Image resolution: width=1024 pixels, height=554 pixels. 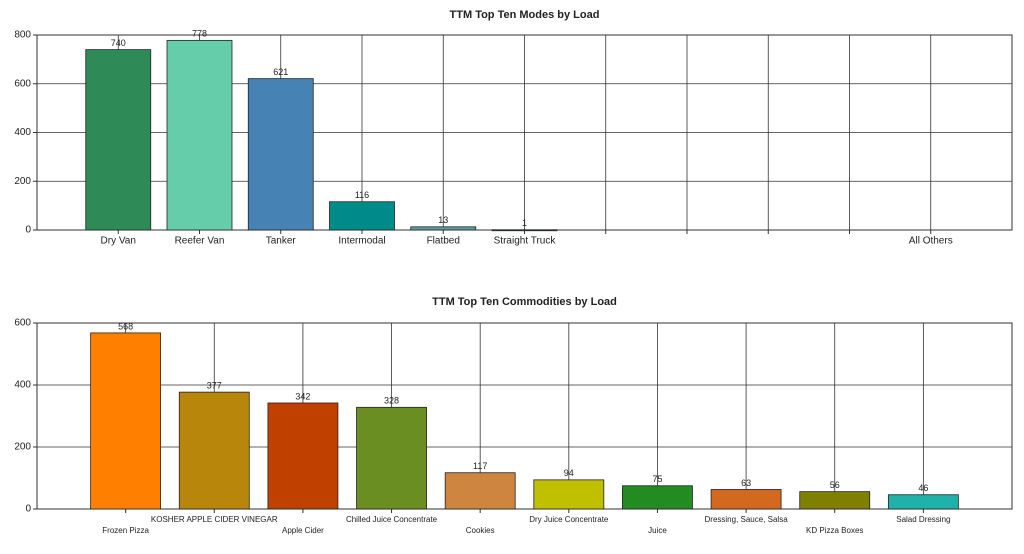 I want to click on value-label: 740, so click(x=118, y=43).